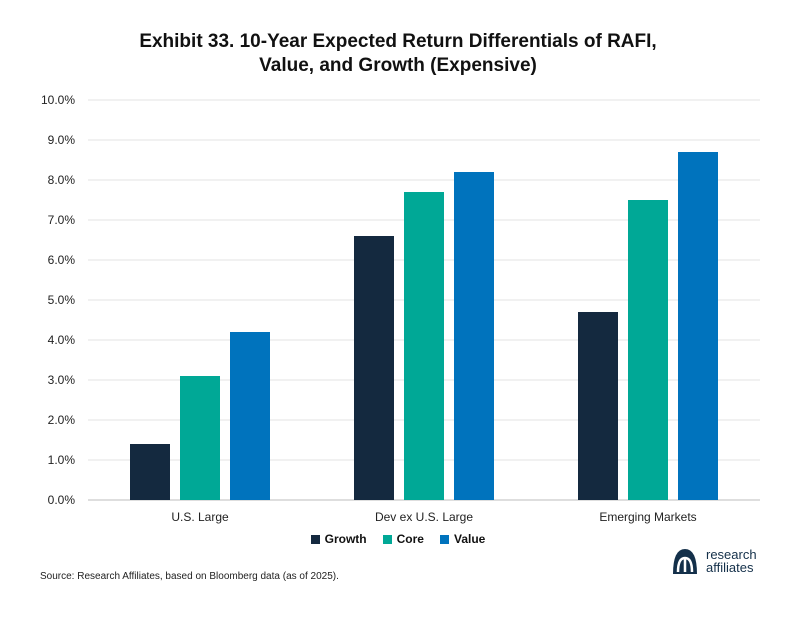 This screenshot has height=620, width=796. What do you see at coordinates (398, 65) in the screenshot?
I see `chart-title-line-2: Value, and Growth (Expensive)` at bounding box center [398, 65].